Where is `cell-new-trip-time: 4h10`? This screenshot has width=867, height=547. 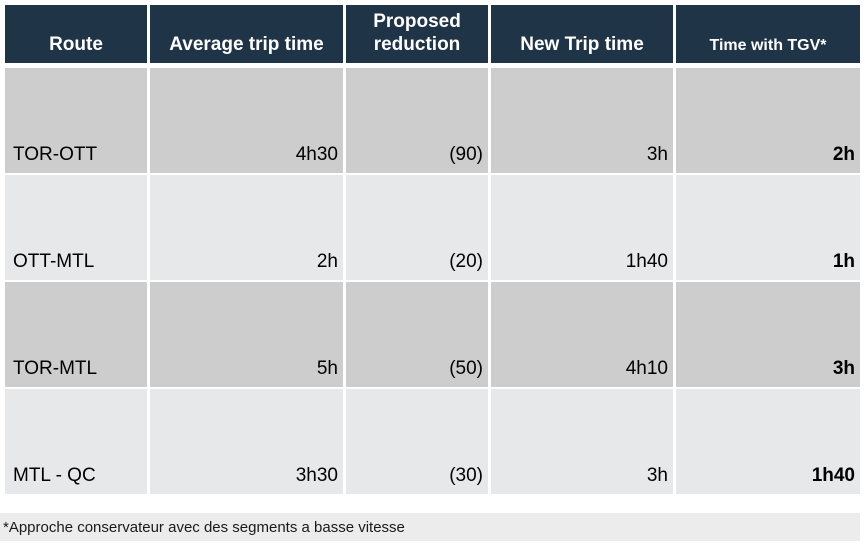 cell-new-trip-time: 4h10 is located at coordinates (582, 334).